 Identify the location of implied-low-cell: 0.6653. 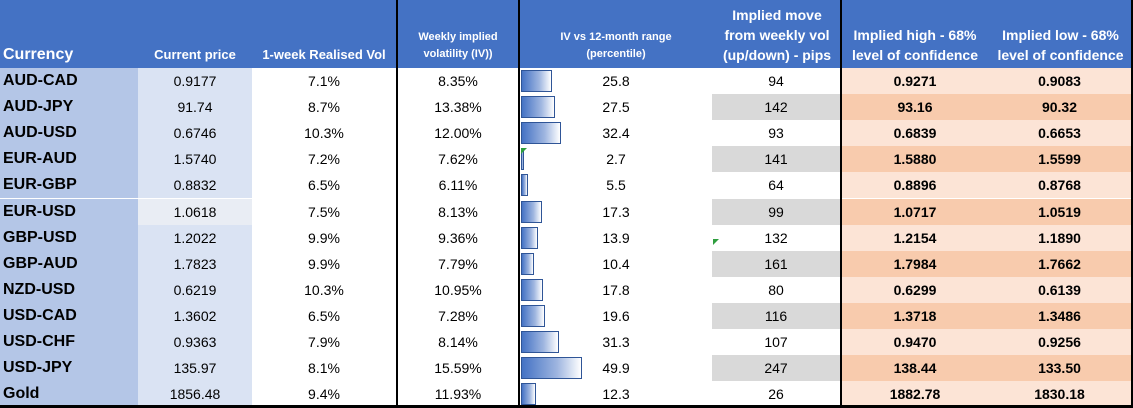
(1059, 133).